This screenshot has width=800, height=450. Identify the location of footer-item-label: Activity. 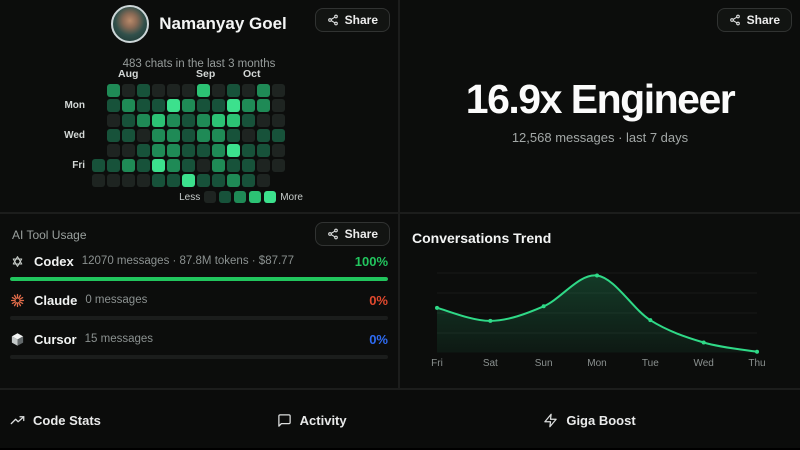
(323, 420).